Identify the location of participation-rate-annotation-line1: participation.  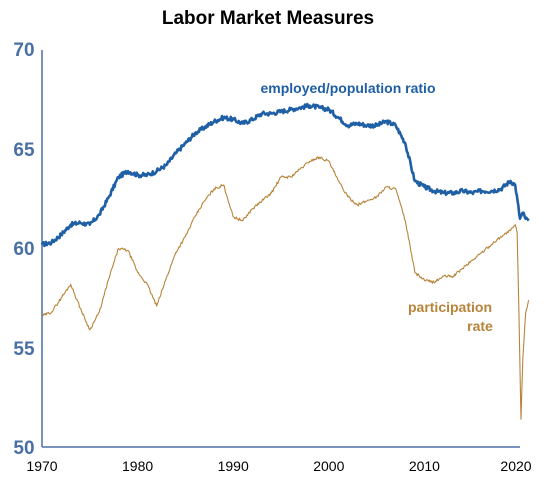
(450, 307).